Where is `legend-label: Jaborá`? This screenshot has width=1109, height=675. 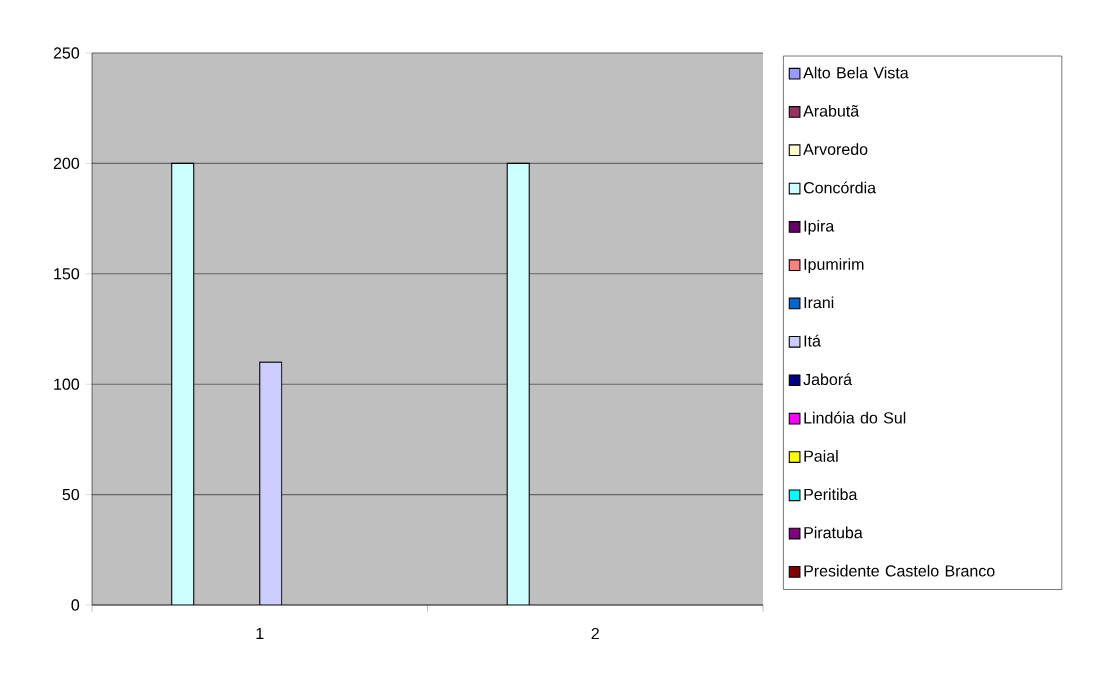 legend-label: Jaborá is located at coordinates (828, 379).